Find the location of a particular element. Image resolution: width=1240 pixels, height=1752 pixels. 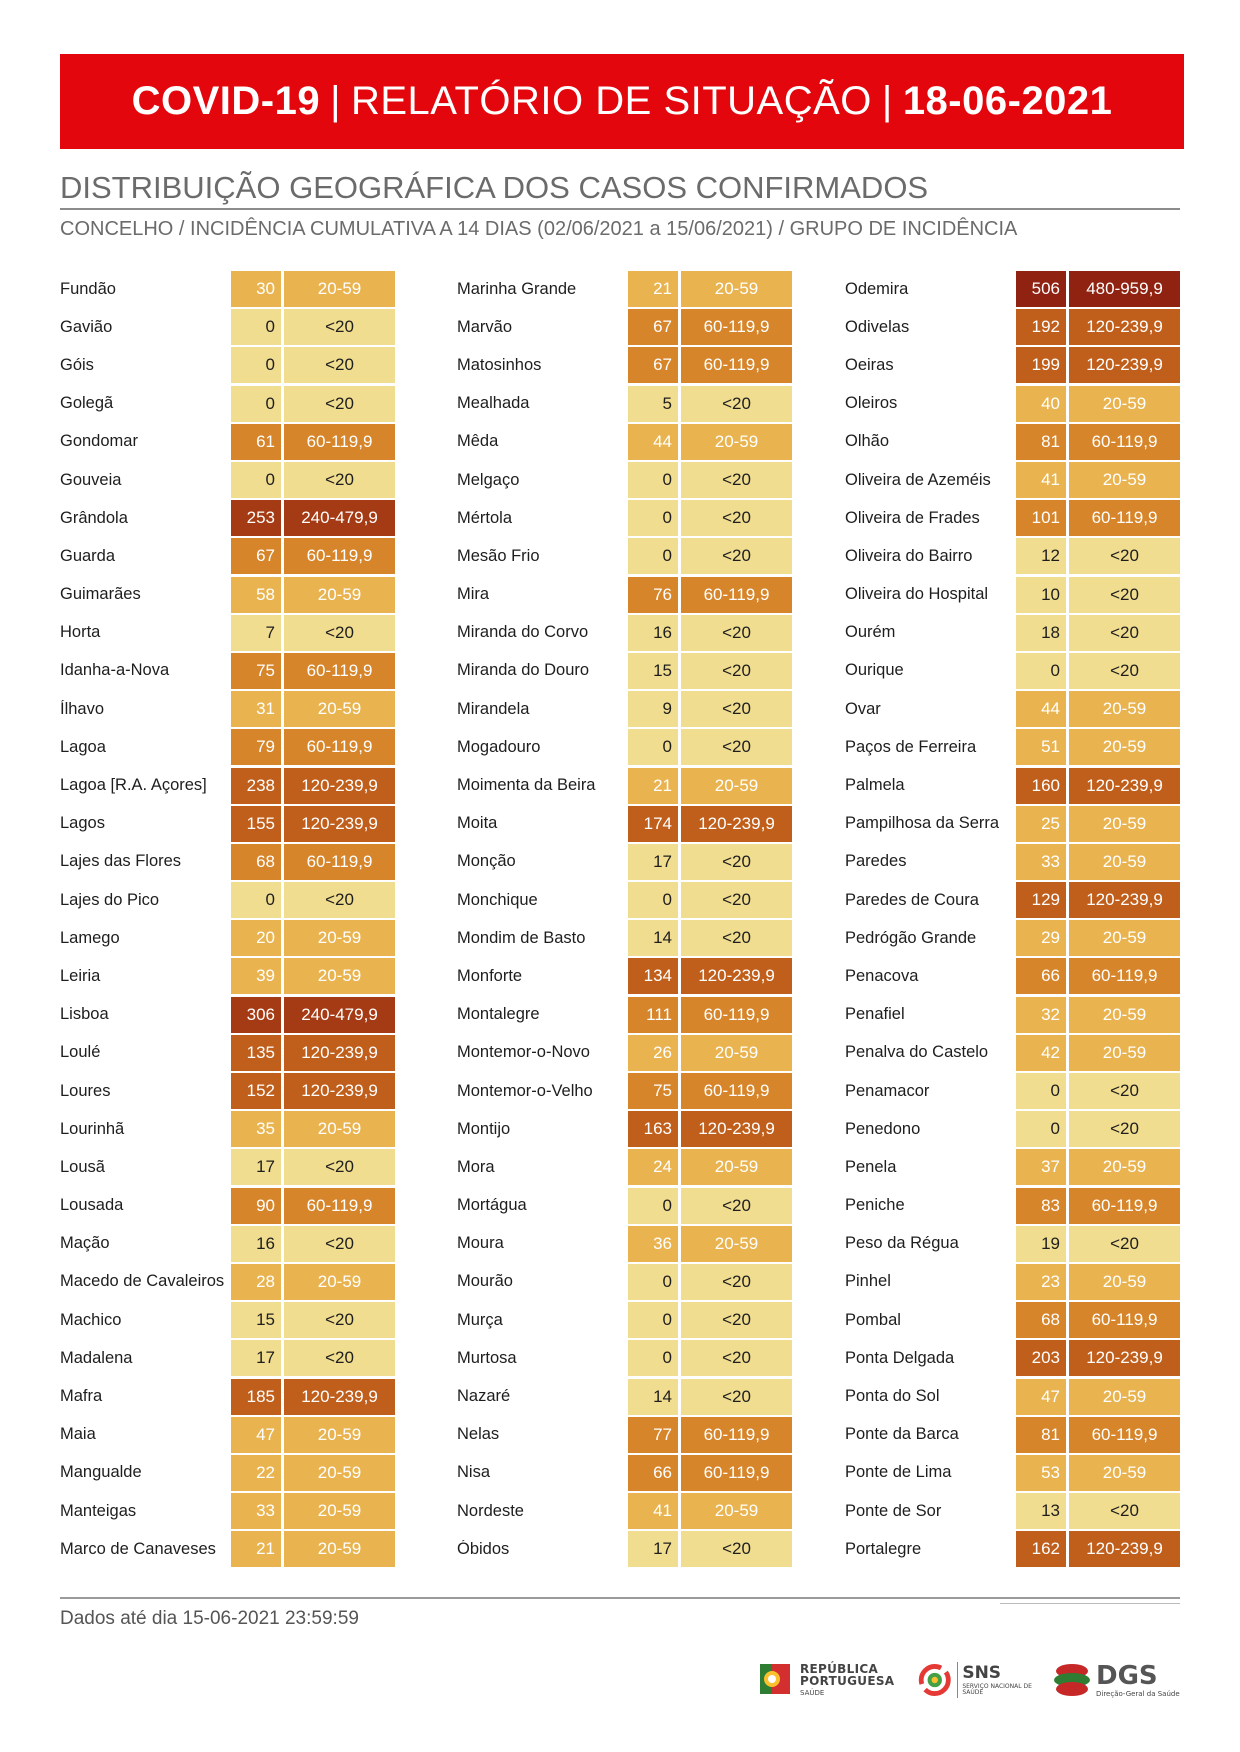

municipality-row: Monção 17 <20 is located at coordinates (625, 862).